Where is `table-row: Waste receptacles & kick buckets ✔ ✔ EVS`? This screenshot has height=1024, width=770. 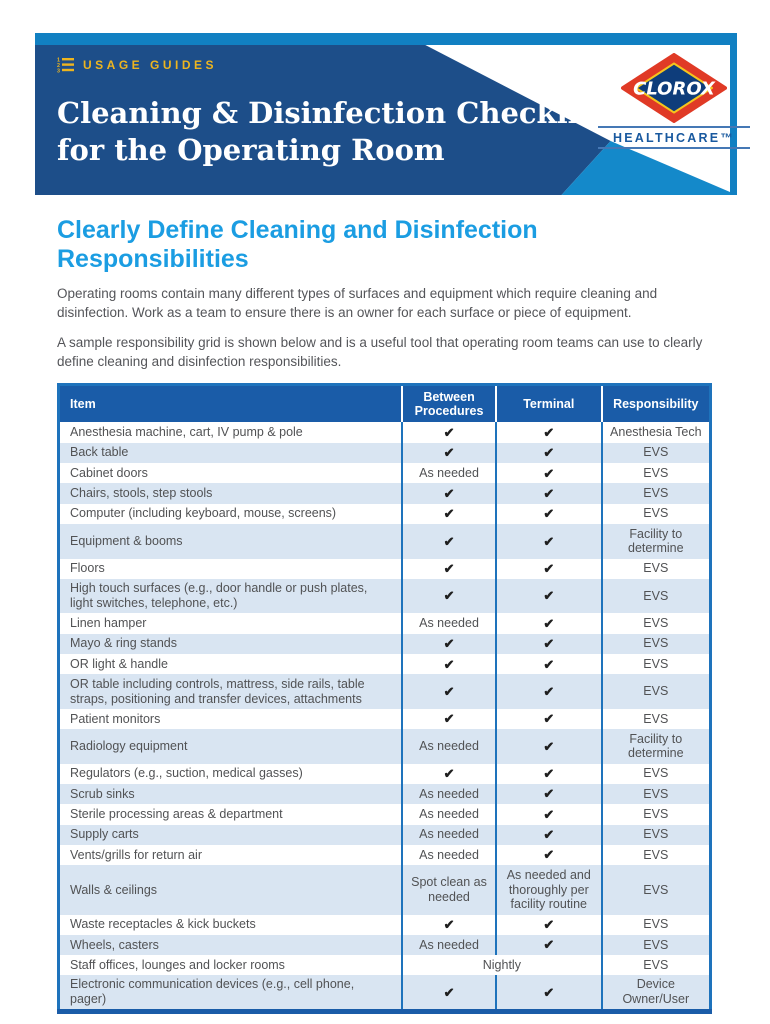
table-row: Waste receptacles & kick buckets ✔ ✔ EVS is located at coordinates (385, 924).